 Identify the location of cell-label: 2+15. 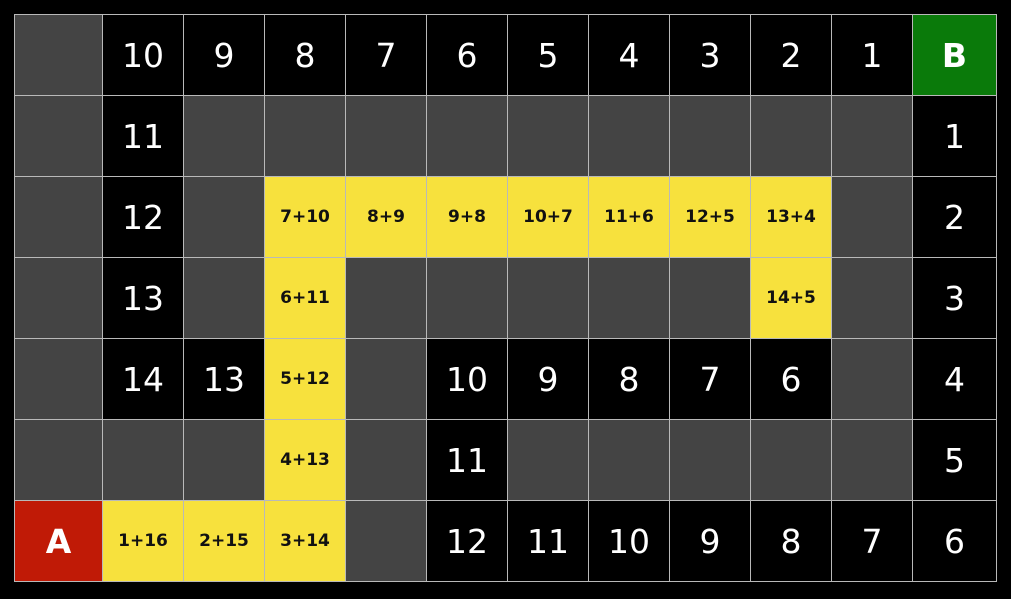
(224, 540).